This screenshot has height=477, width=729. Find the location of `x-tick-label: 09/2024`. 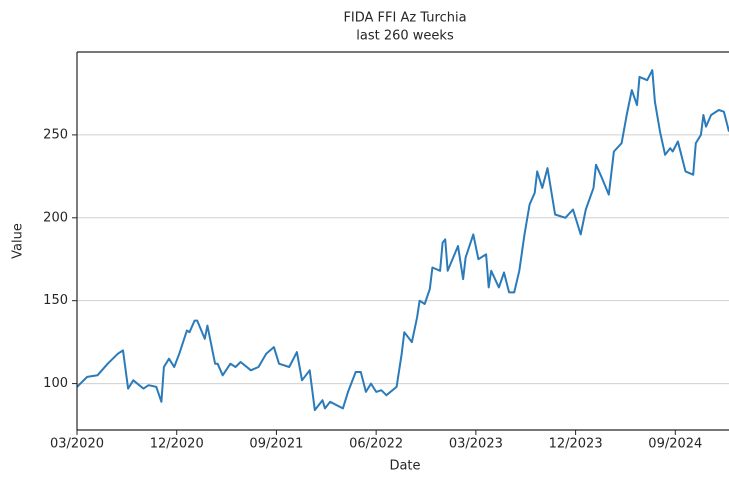

x-tick-label: 09/2024 is located at coordinates (675, 444).